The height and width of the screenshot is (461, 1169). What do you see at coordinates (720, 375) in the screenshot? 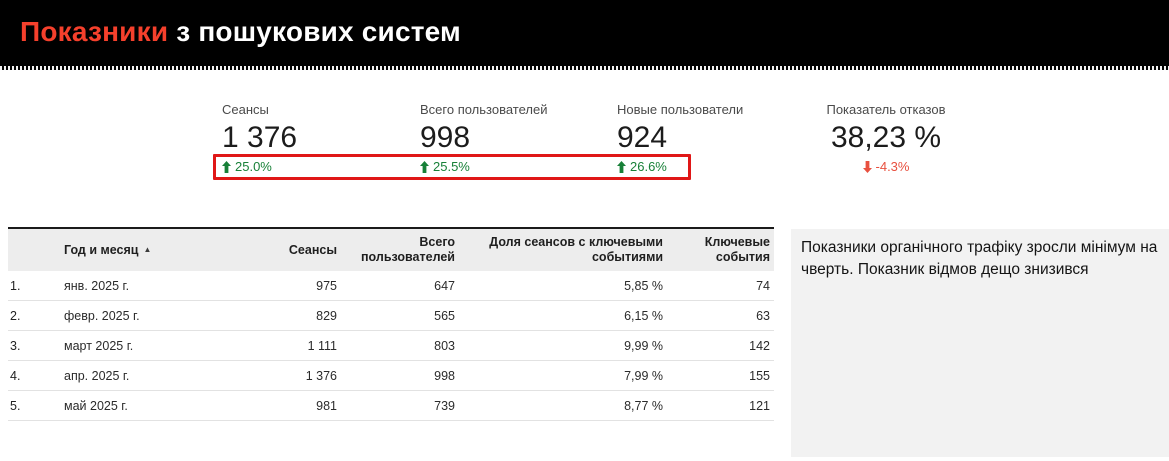
I see `cell-key-events: 155` at bounding box center [720, 375].